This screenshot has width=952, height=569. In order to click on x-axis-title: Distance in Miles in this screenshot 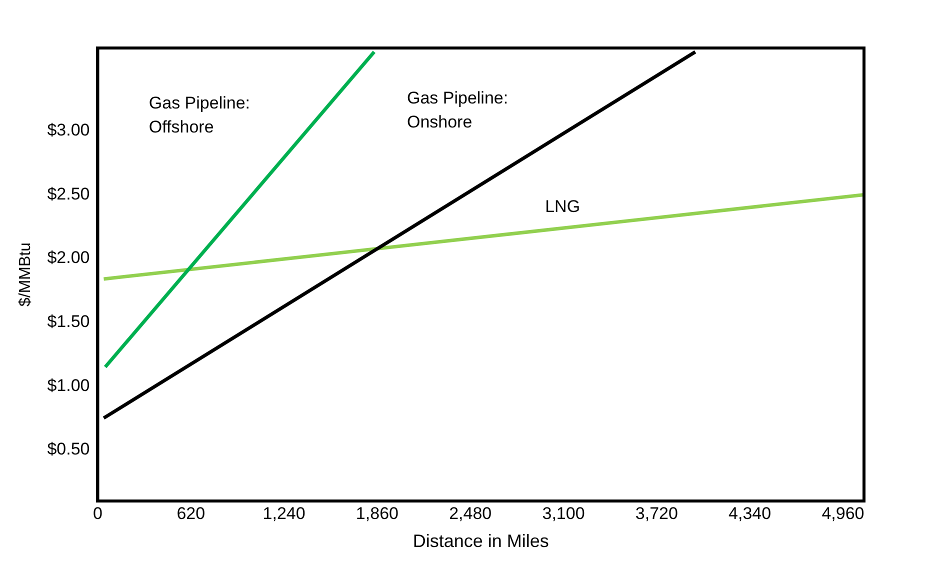, I will do `click(480, 541)`.